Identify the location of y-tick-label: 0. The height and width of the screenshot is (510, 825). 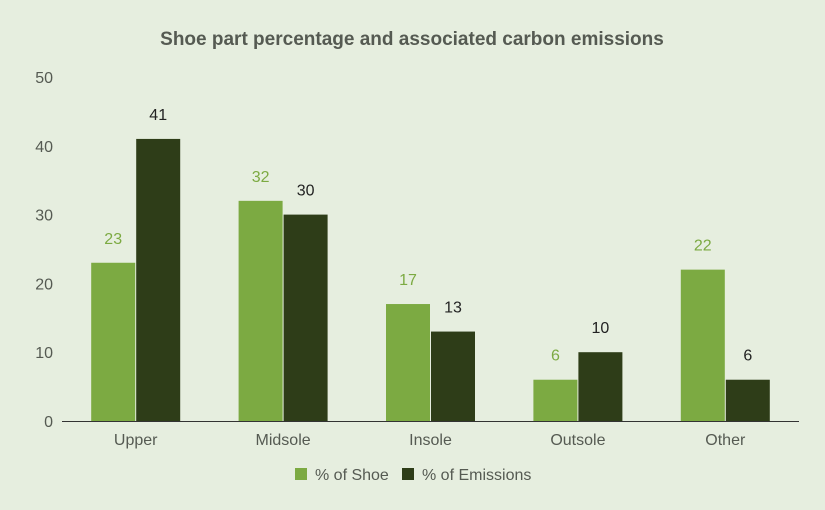
(48, 422).